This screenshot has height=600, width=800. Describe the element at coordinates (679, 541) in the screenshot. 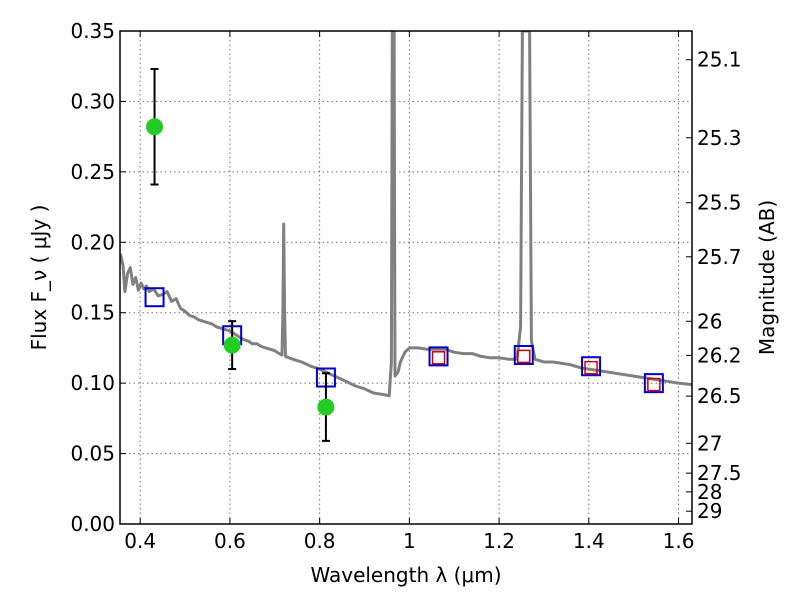

I see `x-tick-label: 1.6` at that location.